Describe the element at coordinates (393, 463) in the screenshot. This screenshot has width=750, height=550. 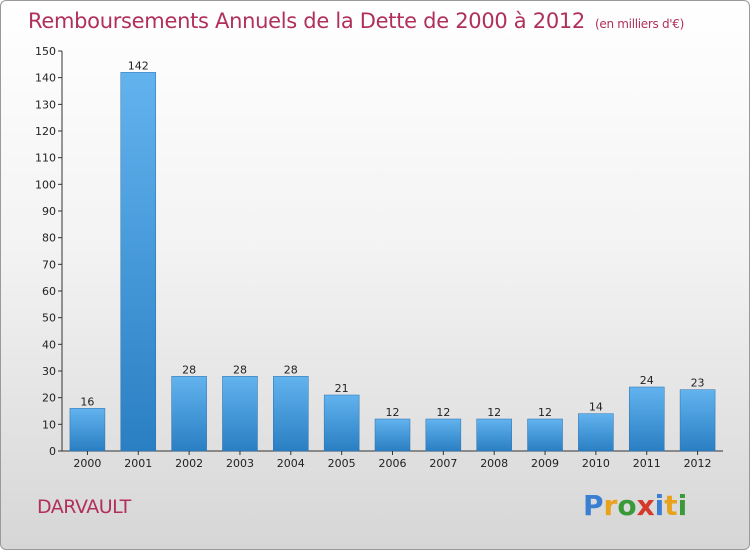
I see `x-tick-label: 2006` at that location.